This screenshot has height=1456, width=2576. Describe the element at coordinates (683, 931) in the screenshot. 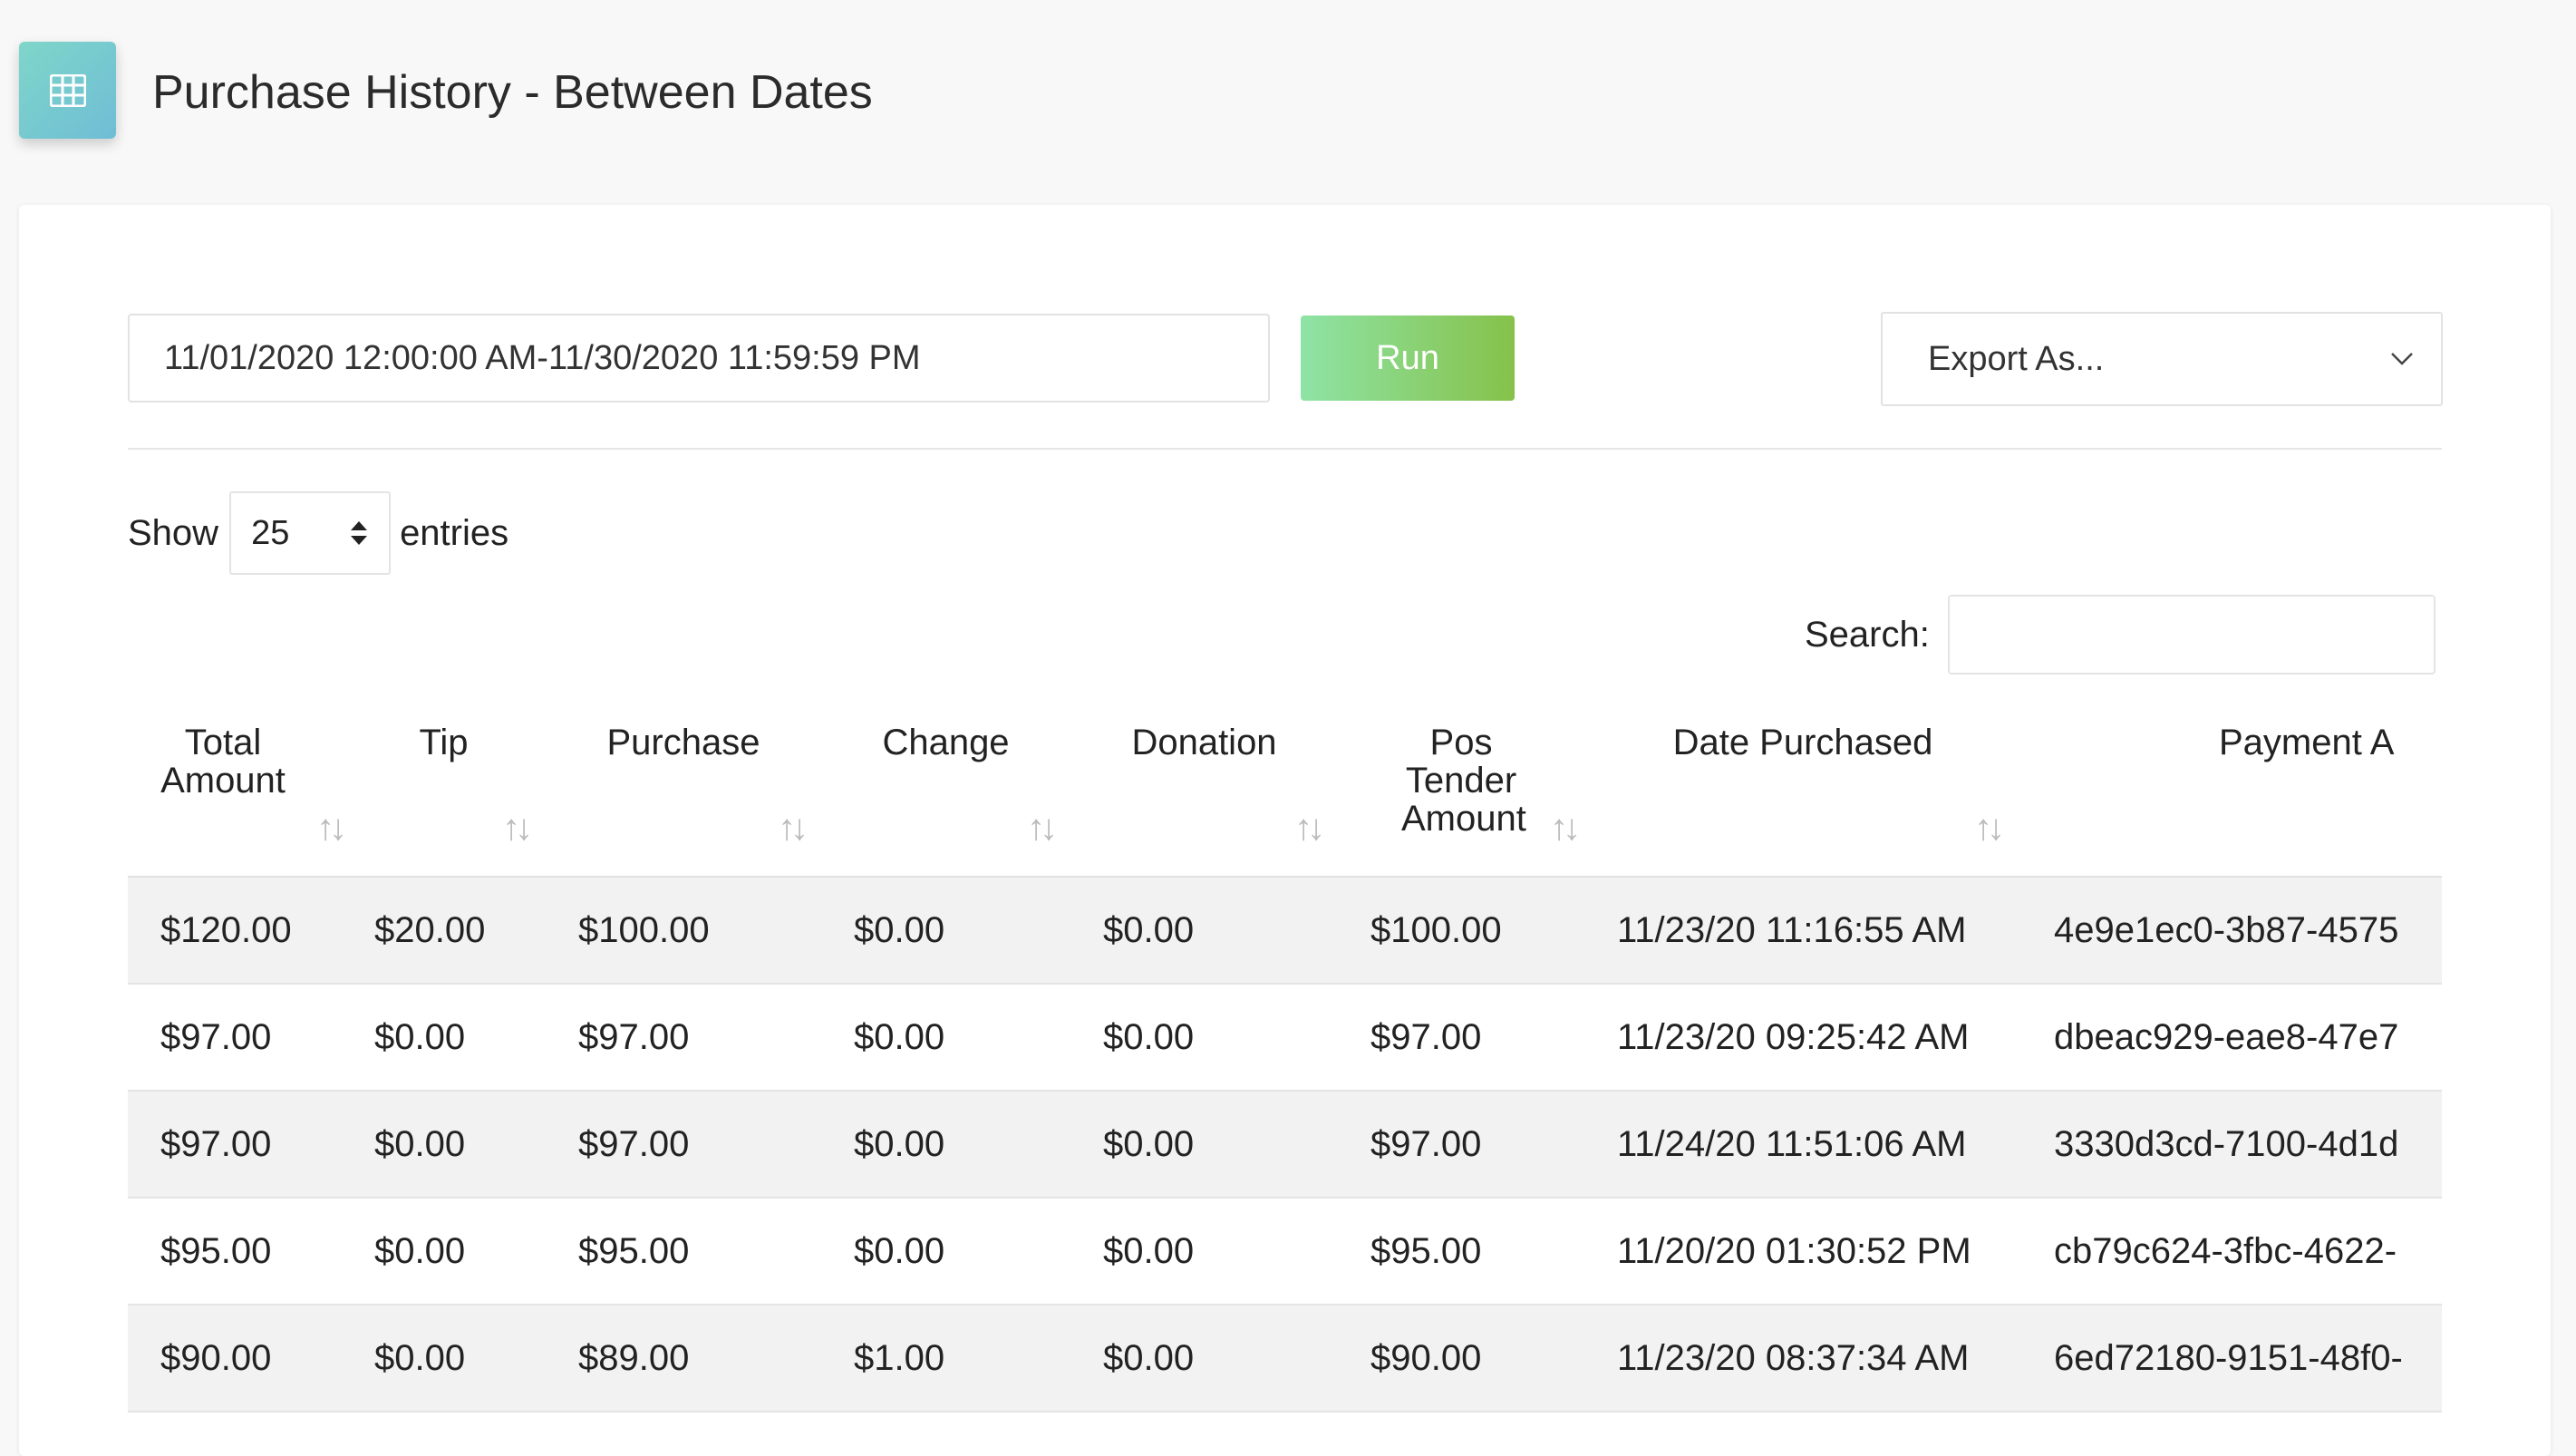

I see `cell-purchase: $100.00` at that location.